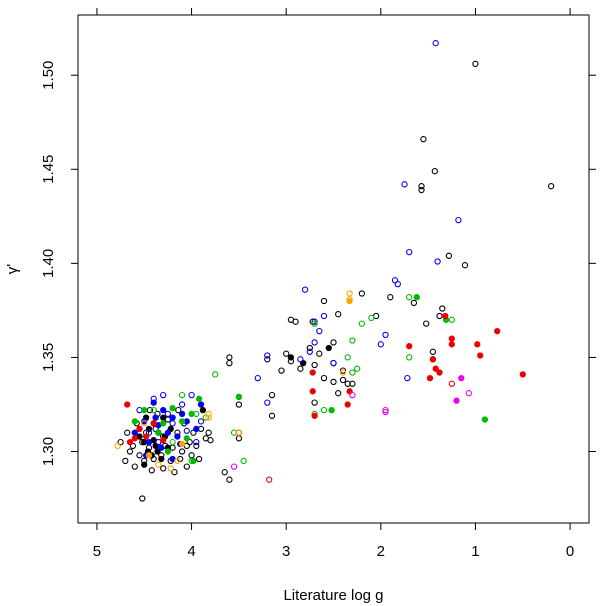  What do you see at coordinates (48, 169) in the screenshot?
I see `y-tick-label: 1.45` at bounding box center [48, 169].